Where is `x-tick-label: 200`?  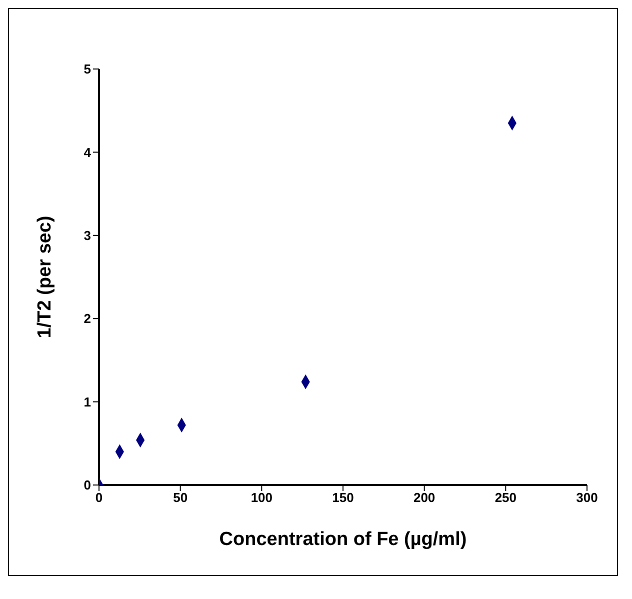 x-tick-label: 200 is located at coordinates (424, 498).